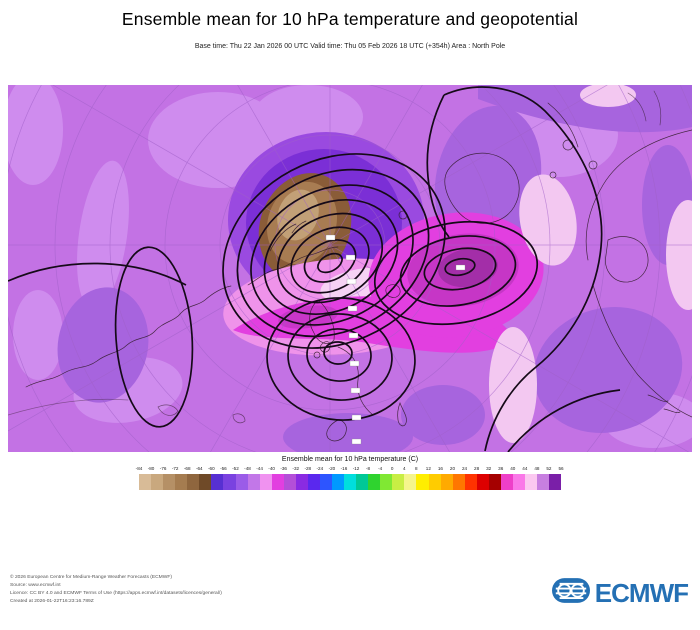  What do you see at coordinates (416, 468) in the screenshot?
I see `legend-tick-label: 8` at bounding box center [416, 468].